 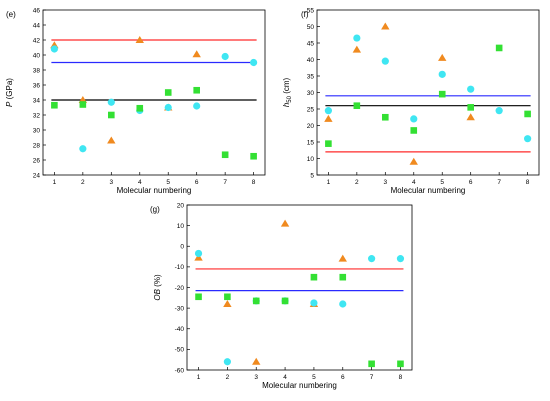 What do you see at coordinates (37, 145) in the screenshot?
I see `y-tick-label: 28` at bounding box center [37, 145].